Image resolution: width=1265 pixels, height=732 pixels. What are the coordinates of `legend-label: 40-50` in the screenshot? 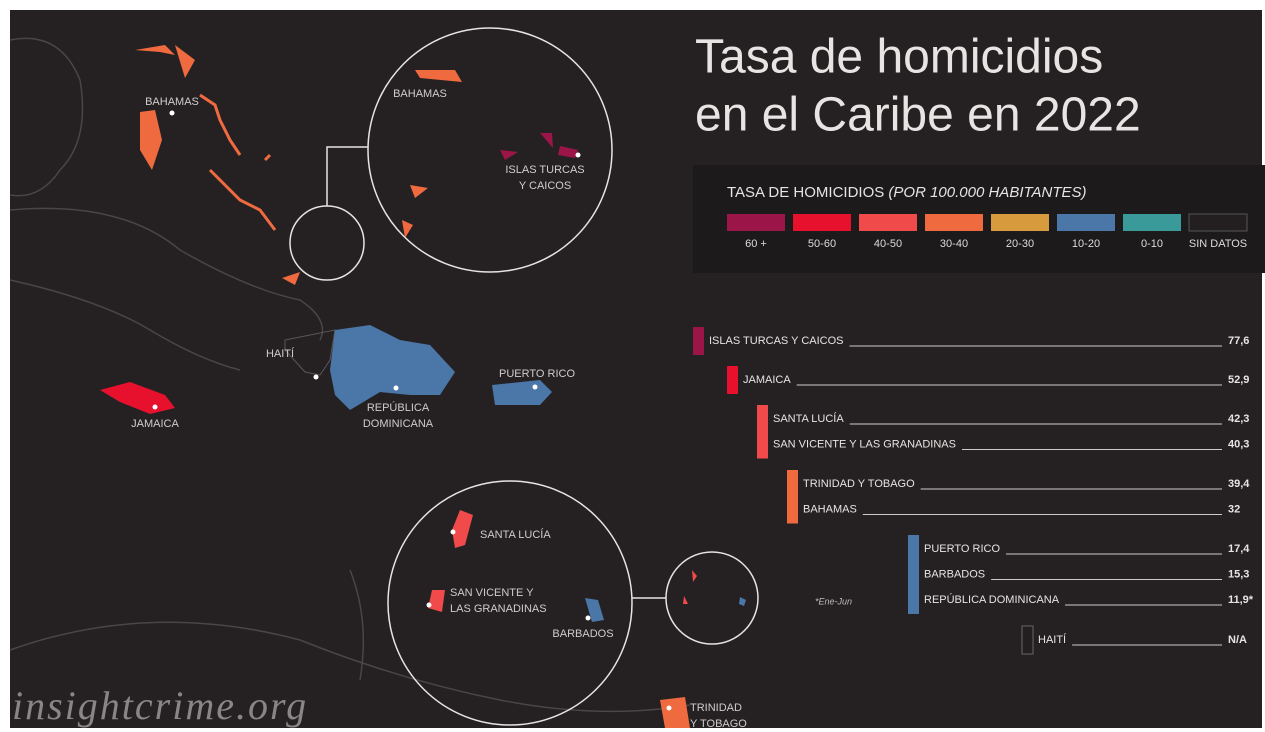 It's located at (888, 244).